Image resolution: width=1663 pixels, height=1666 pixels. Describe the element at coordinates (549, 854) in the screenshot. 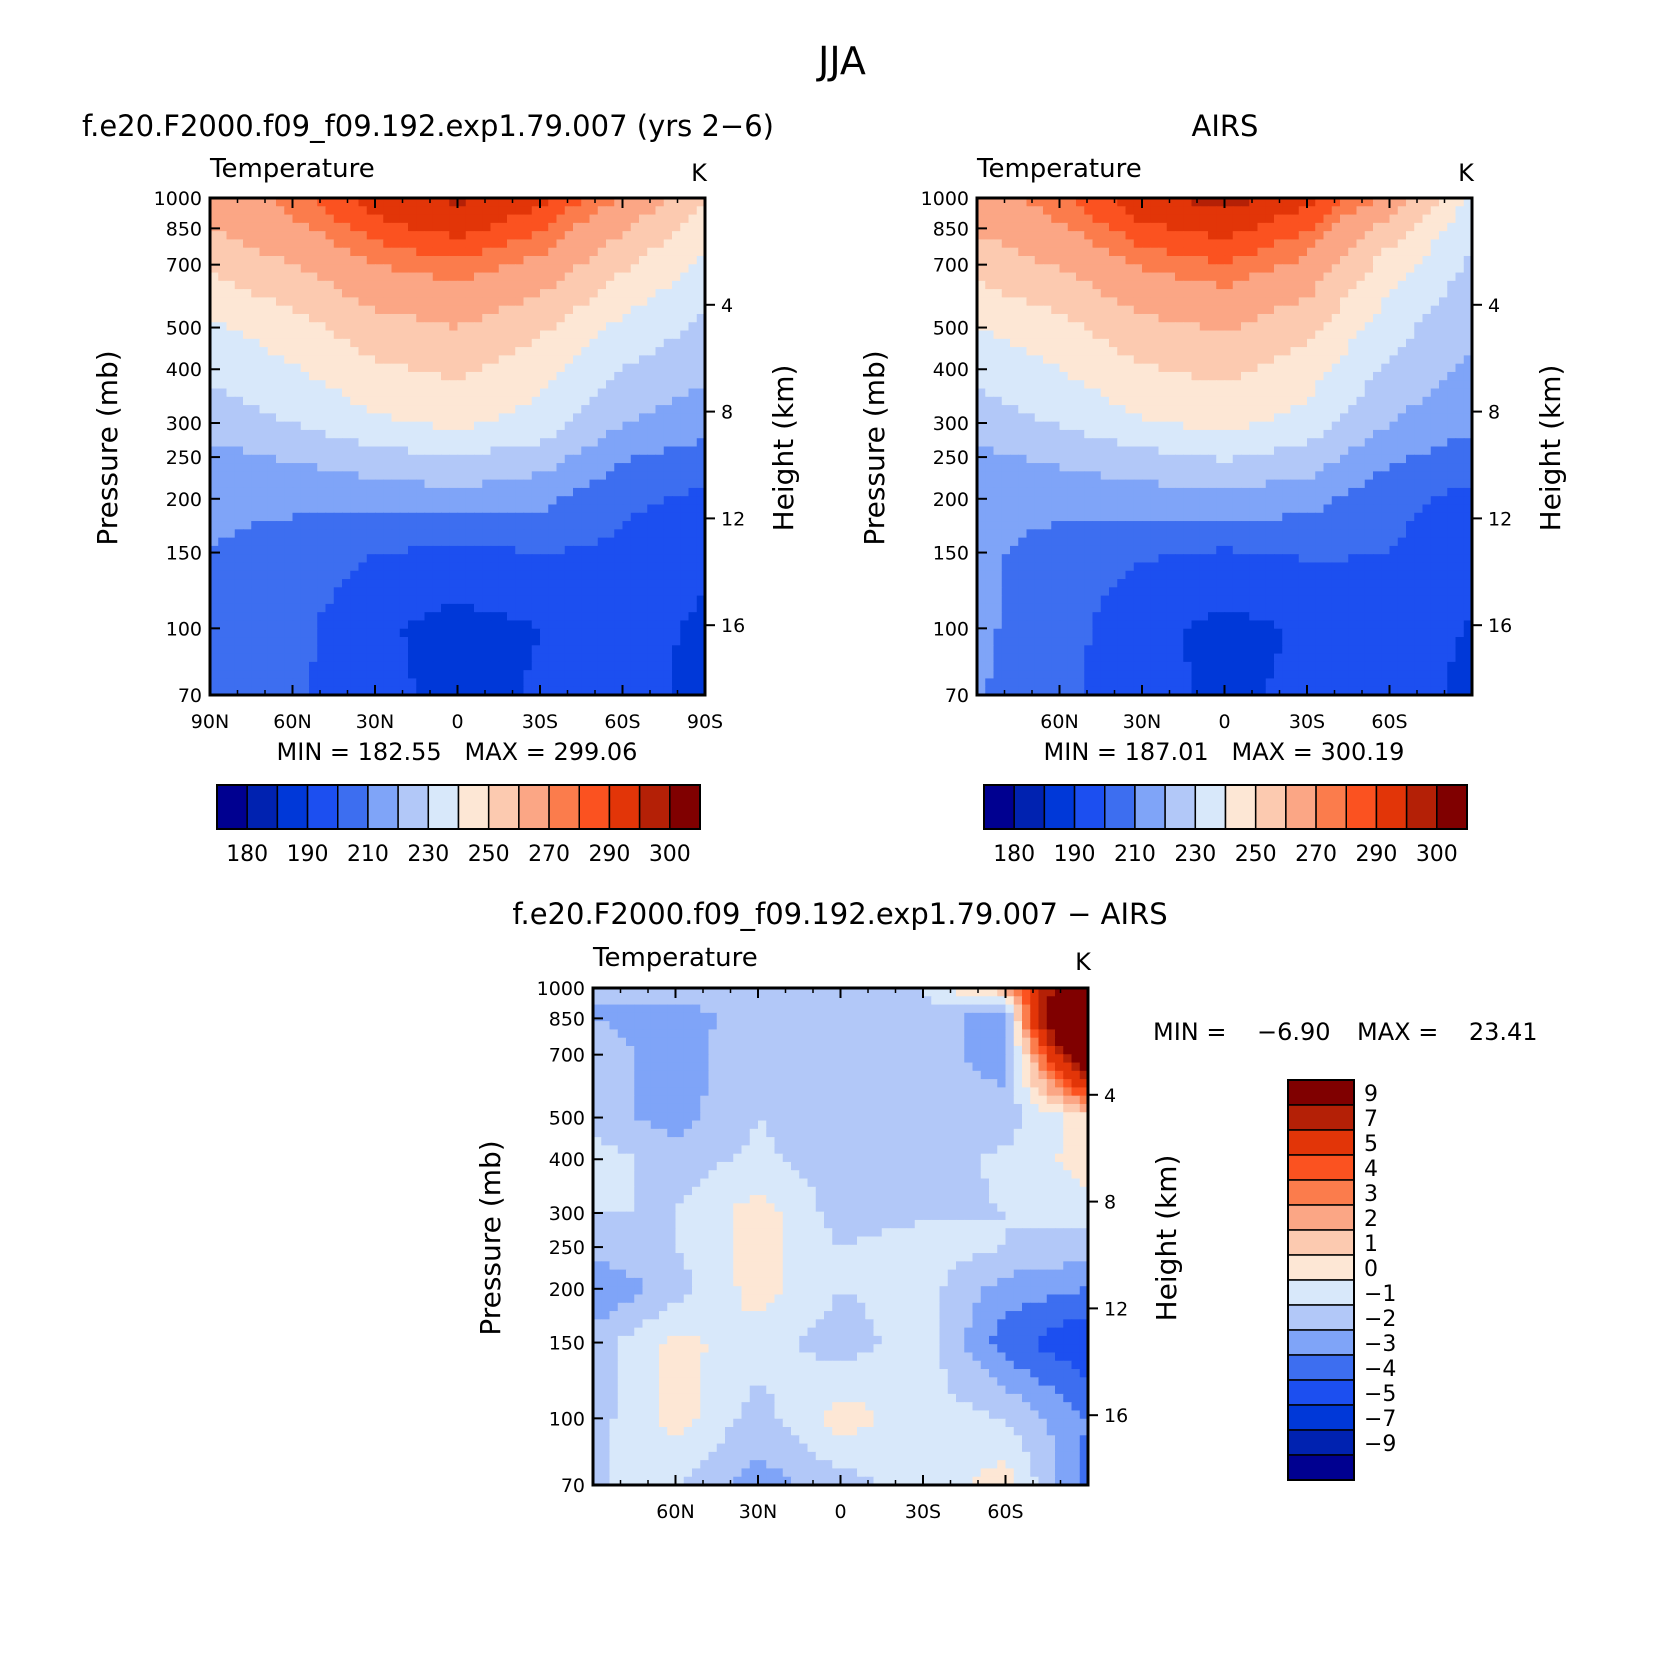

I see `colorbar-label: 270` at that location.